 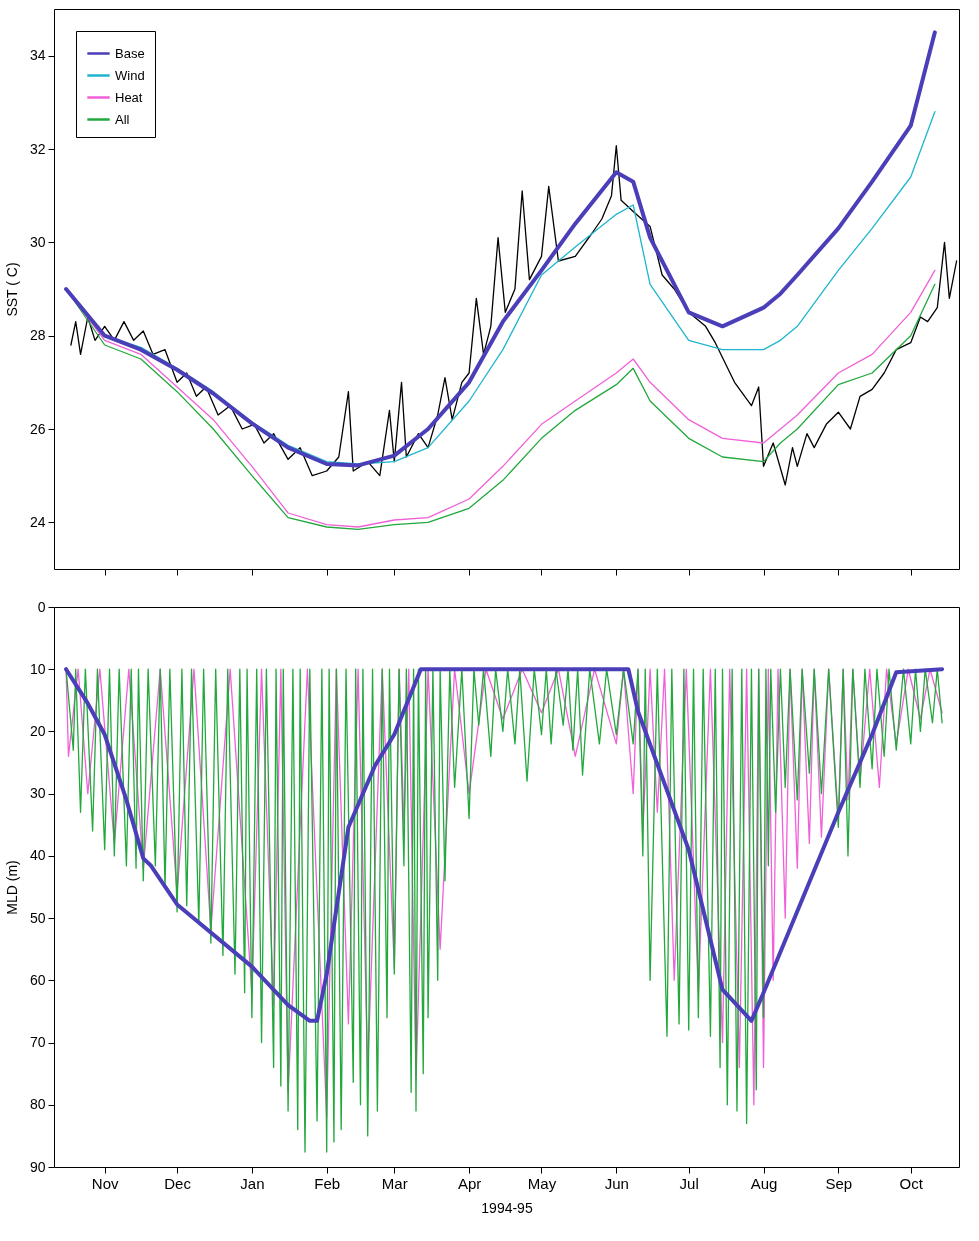 I want to click on y-tick-label: 70, so click(x=37, y=1042).